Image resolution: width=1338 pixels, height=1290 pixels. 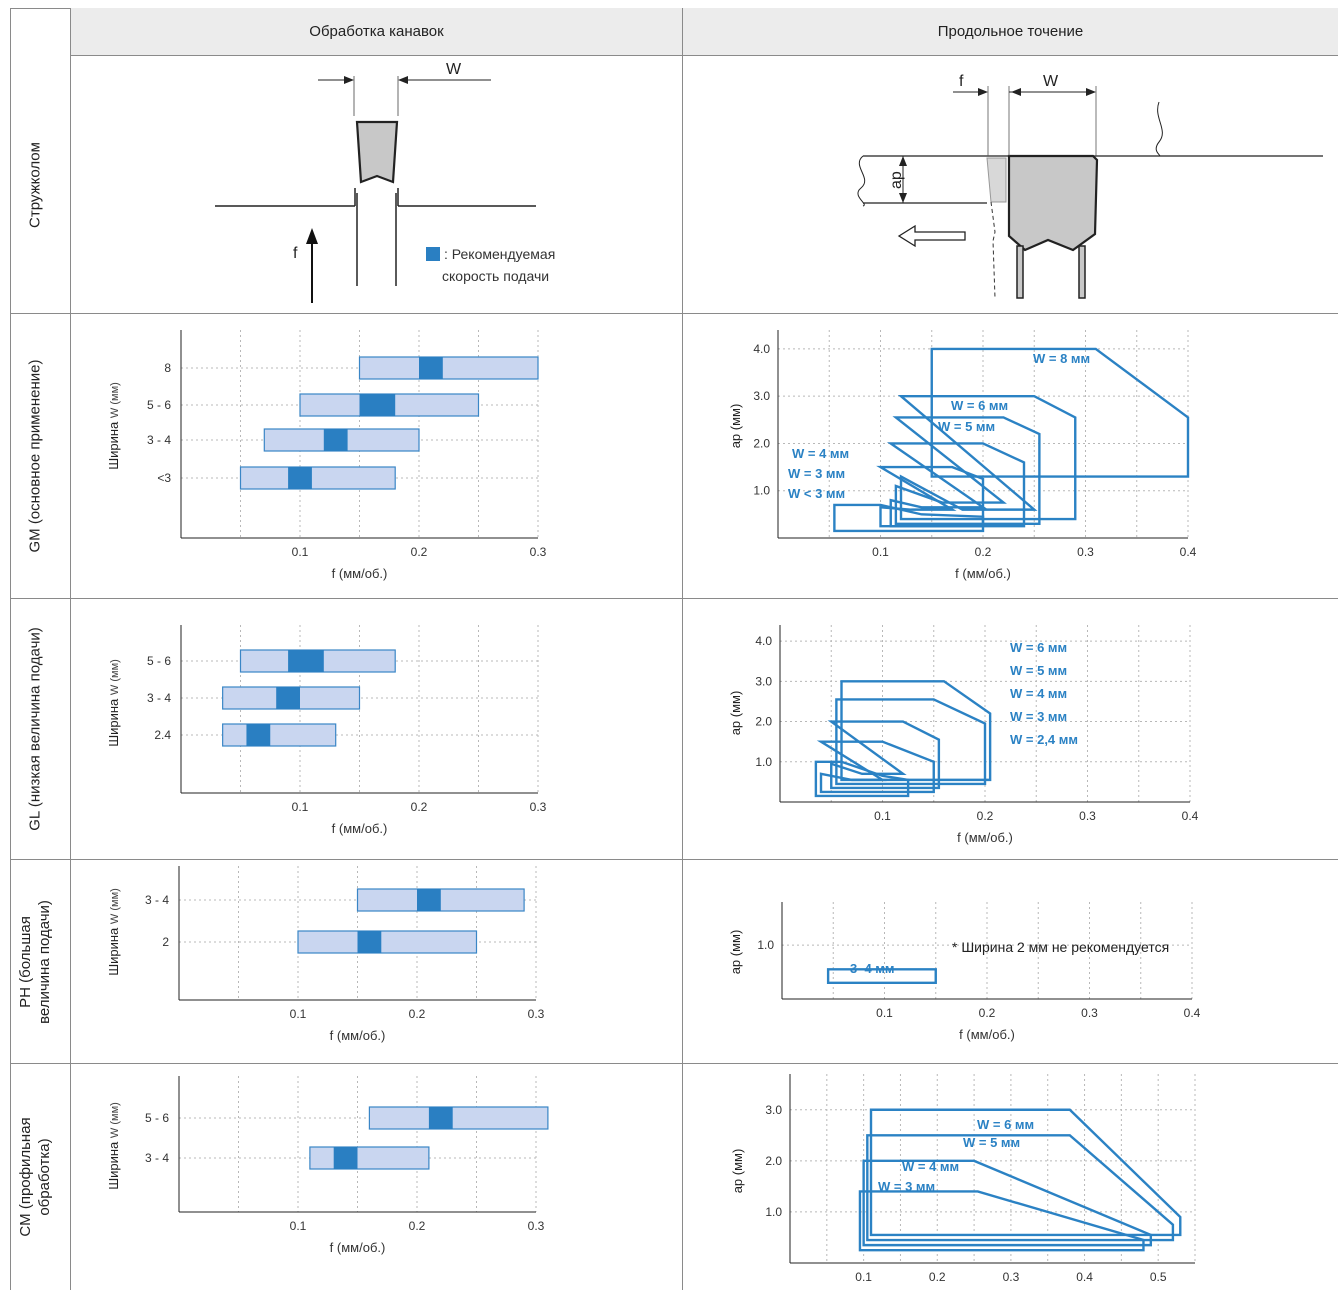 What do you see at coordinates (44, 1177) in the screenshot?
I see `row-label-line: обработка)` at bounding box center [44, 1177].